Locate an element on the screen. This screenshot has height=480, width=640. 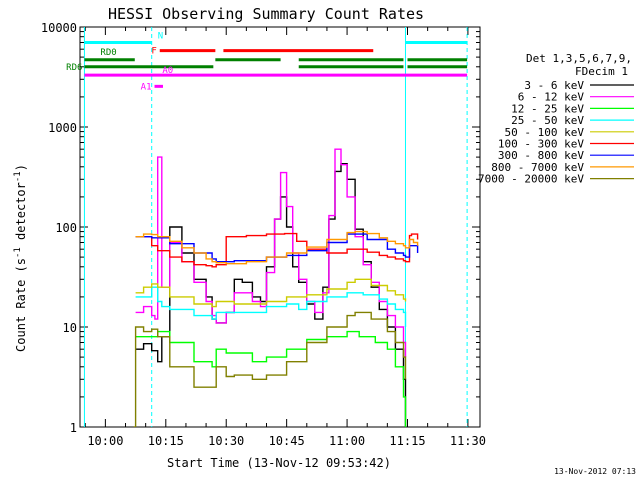
y-axis-label-sup2: -1 is located at coordinates (18, 176).